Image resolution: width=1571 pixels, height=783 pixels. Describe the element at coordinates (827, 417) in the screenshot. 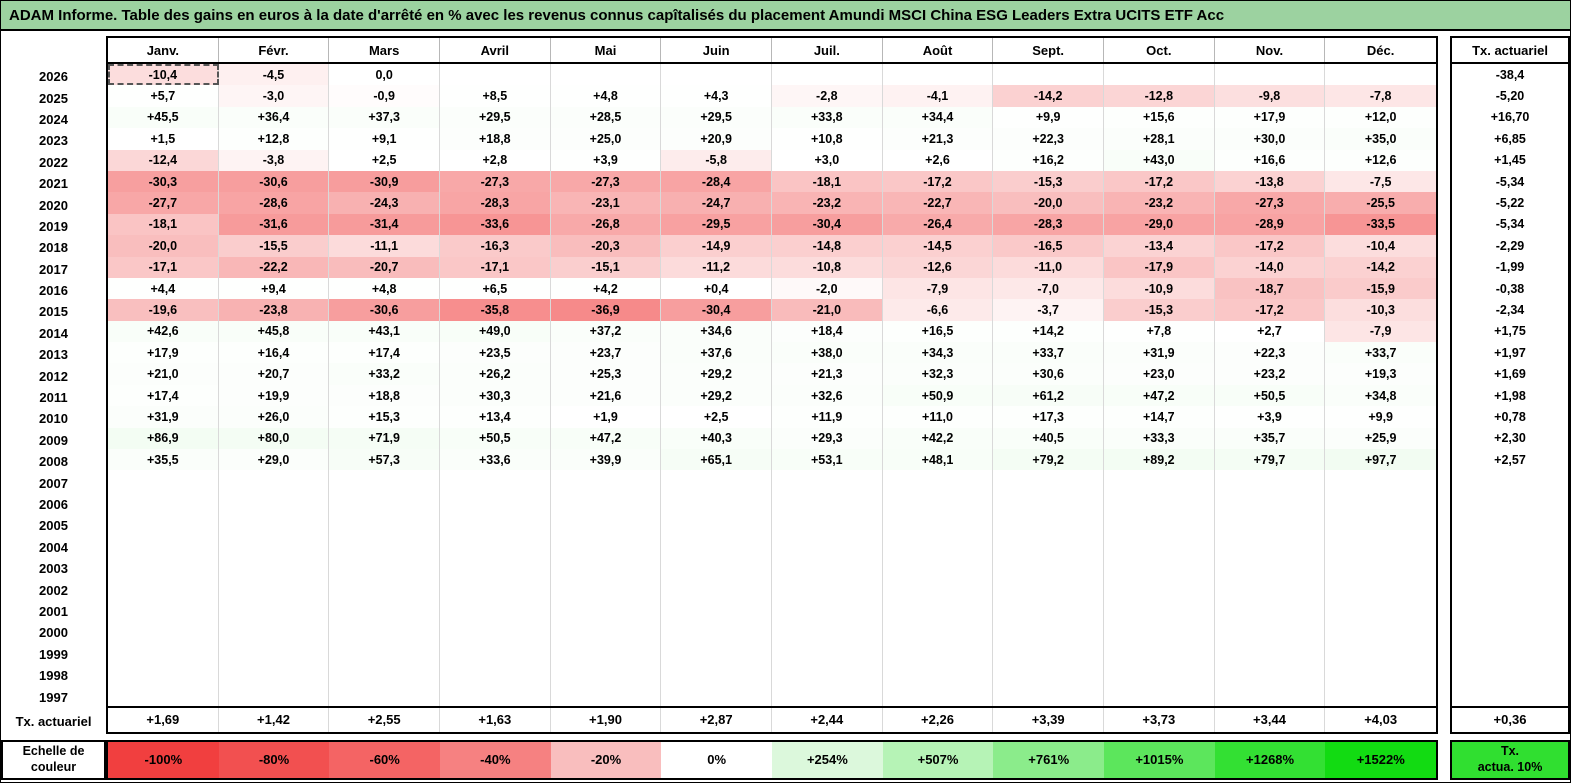

I see `gain-cell: +11,9` at that location.